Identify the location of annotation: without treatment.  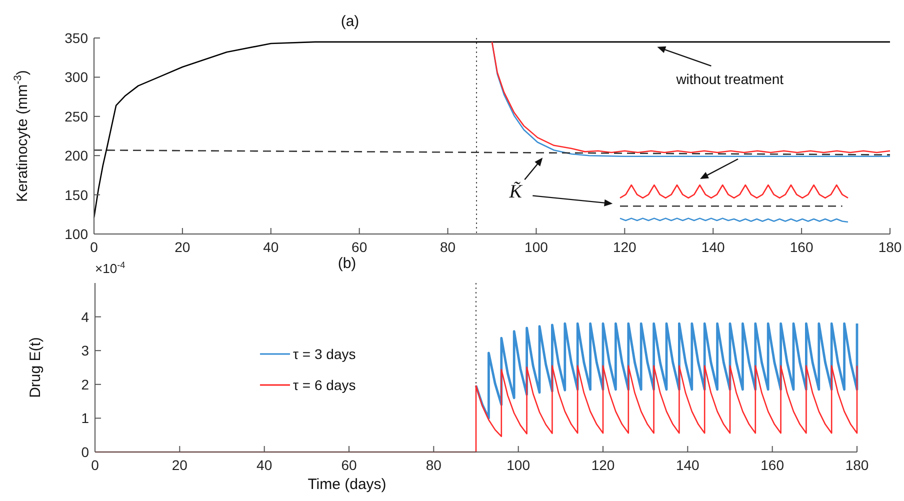
(729, 78).